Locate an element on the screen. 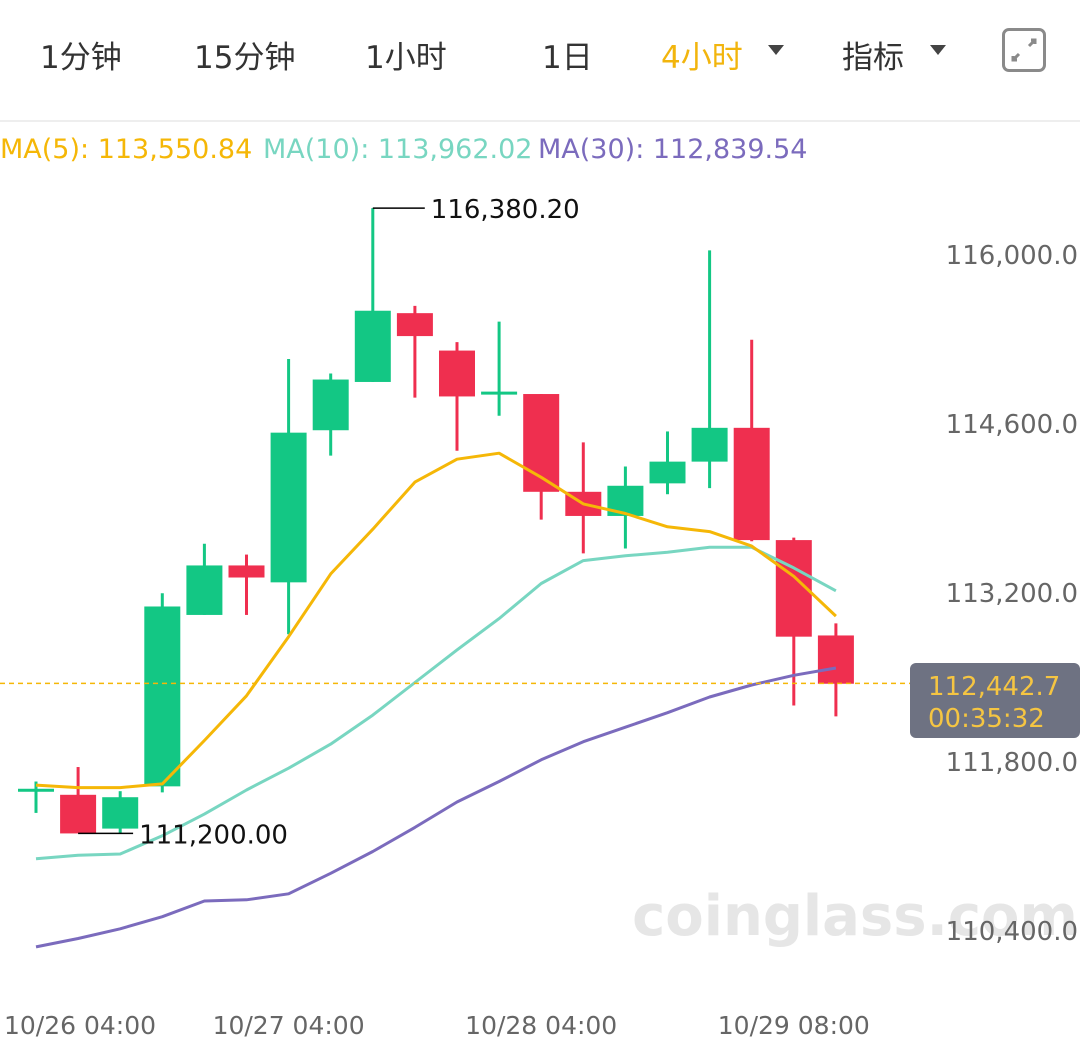 Image resolution: width=1080 pixels, height=1041 pixels. y-tick-label: 111,800.0 is located at coordinates (1012, 763).